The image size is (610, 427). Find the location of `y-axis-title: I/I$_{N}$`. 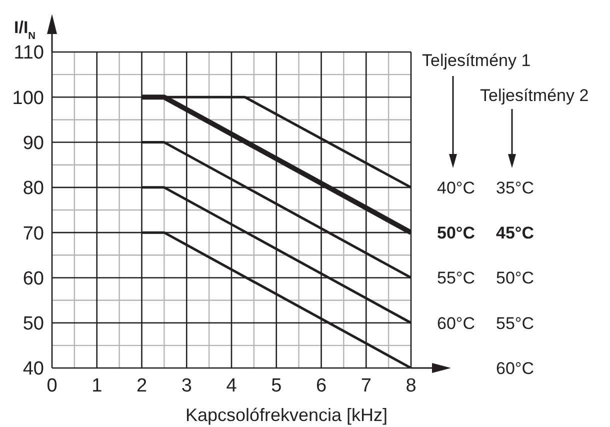

y-axis-title: I/I$_{N}$ is located at coordinates (25, 30).